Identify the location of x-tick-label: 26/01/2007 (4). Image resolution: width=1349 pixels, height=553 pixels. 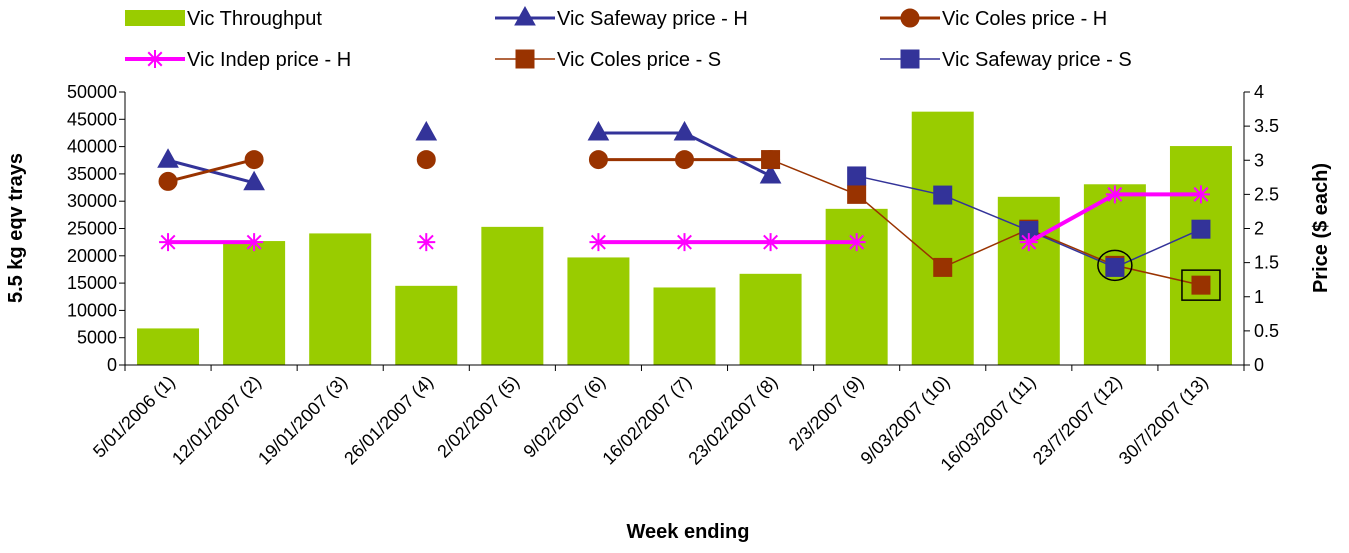
(388, 420).